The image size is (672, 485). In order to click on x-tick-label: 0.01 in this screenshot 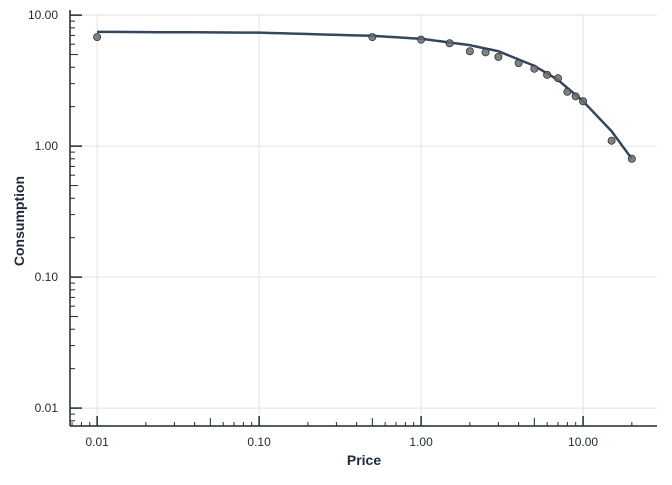, I will do `click(97, 442)`.